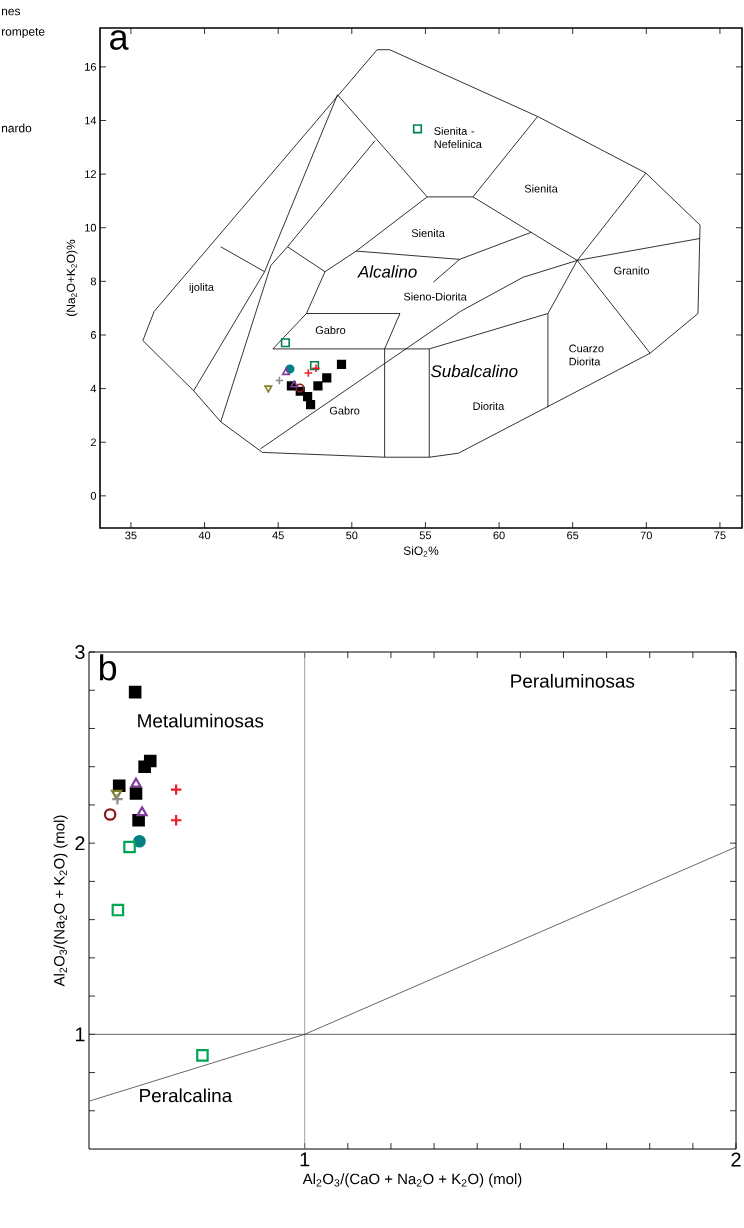  I want to click on x-tick-label: 50, so click(352, 535).